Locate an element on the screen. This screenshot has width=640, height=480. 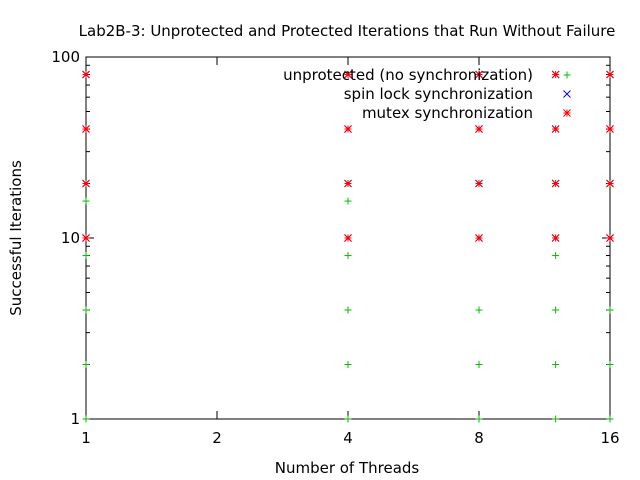
legend-label-1: unprotected (no synchronization) is located at coordinates (408, 75).